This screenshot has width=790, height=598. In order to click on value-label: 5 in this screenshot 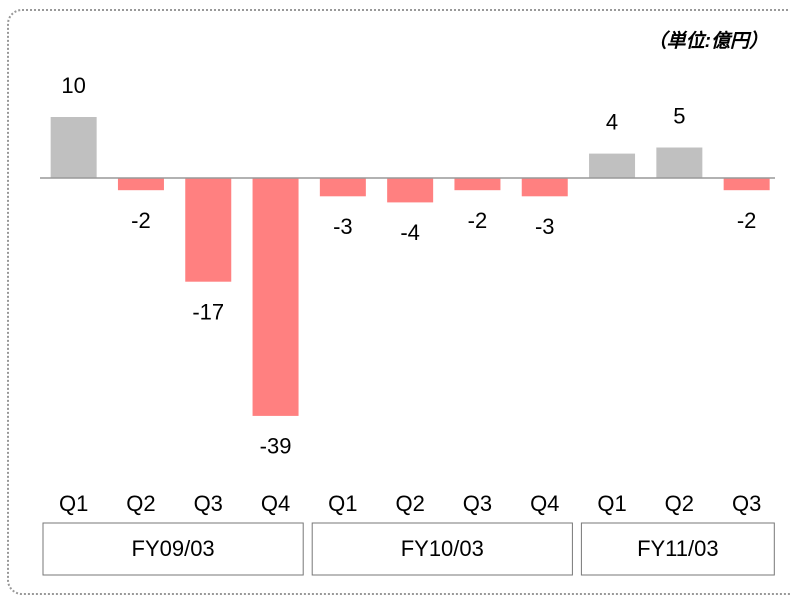, I will do `click(679, 115)`.